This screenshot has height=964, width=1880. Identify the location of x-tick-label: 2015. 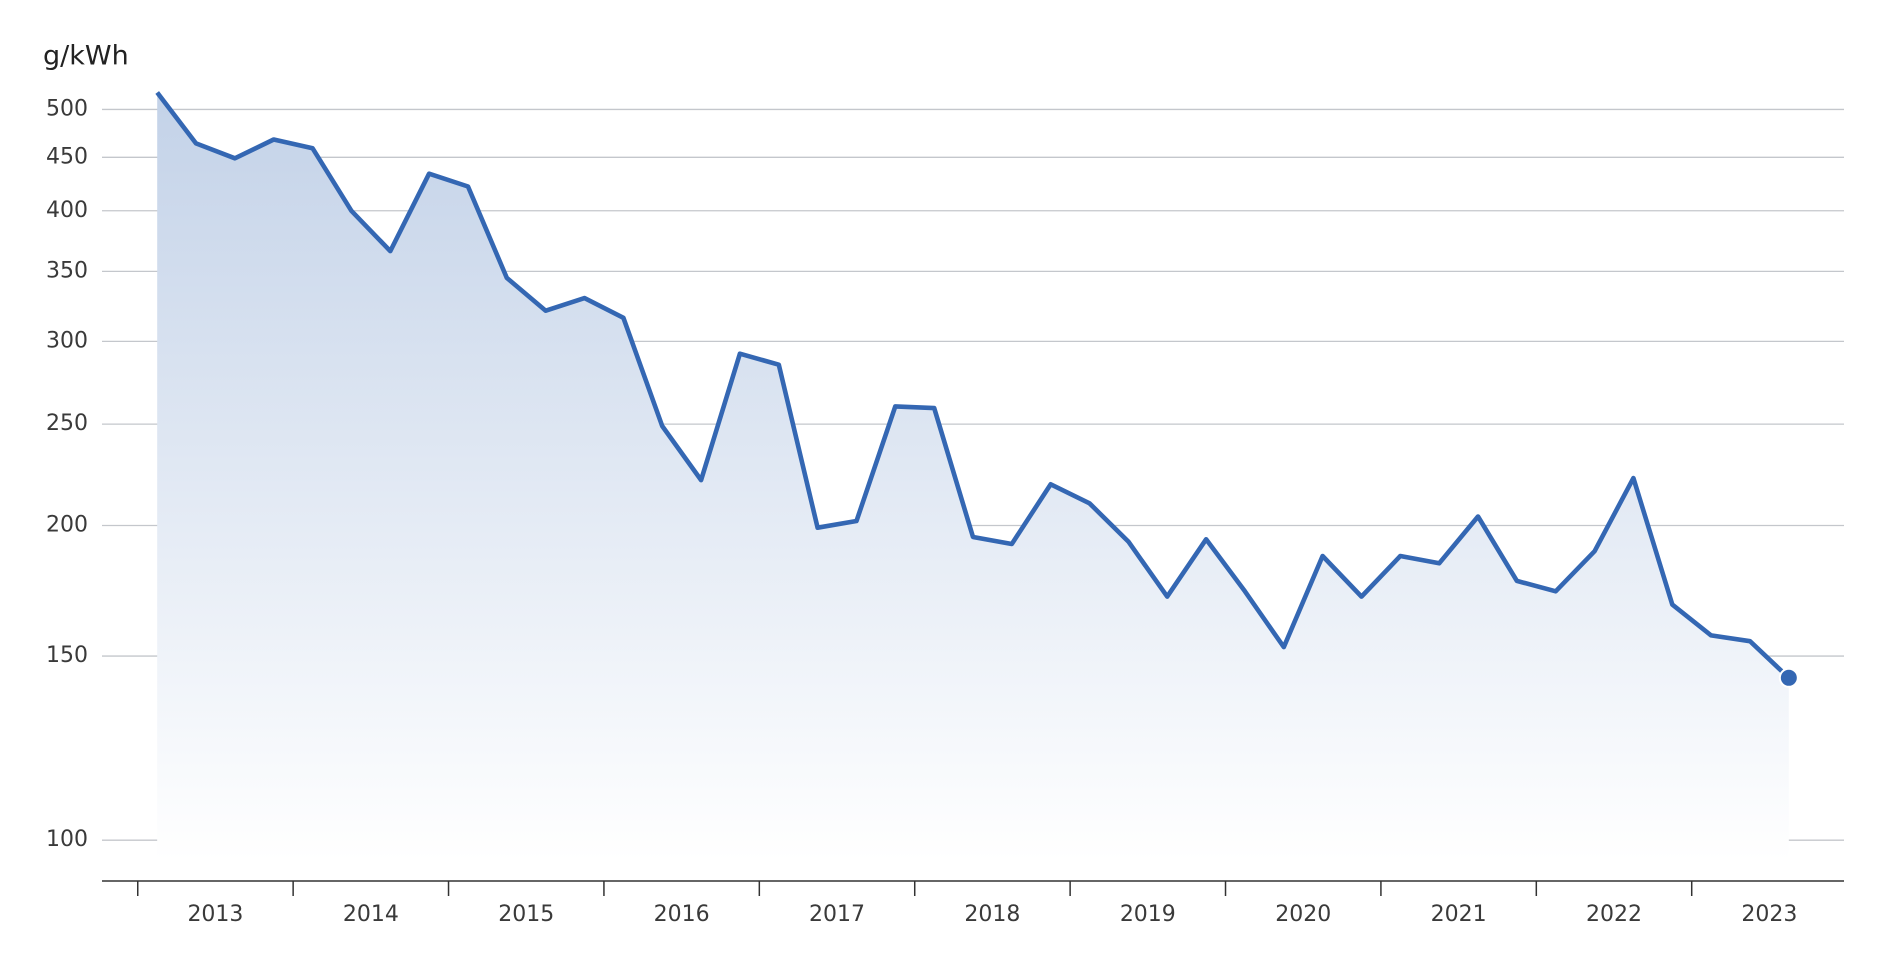
(526, 914).